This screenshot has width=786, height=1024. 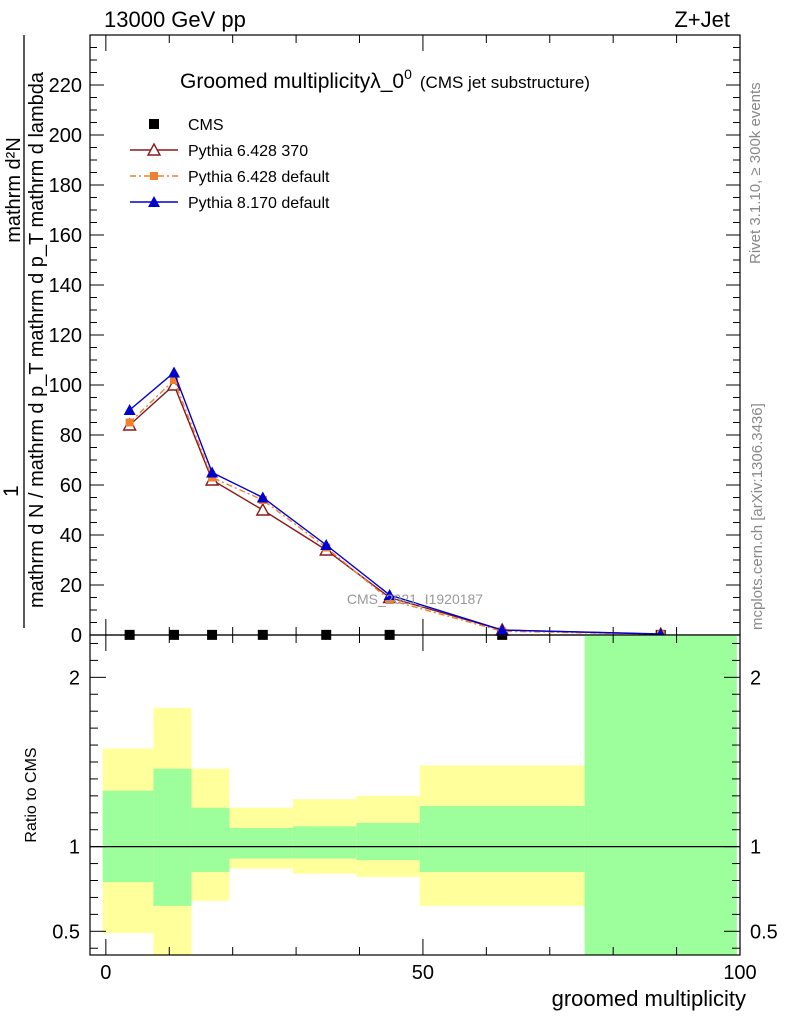 I want to click on rivet-label: Rivet 3.1.10, ≥ 300k events, so click(x=755, y=173).